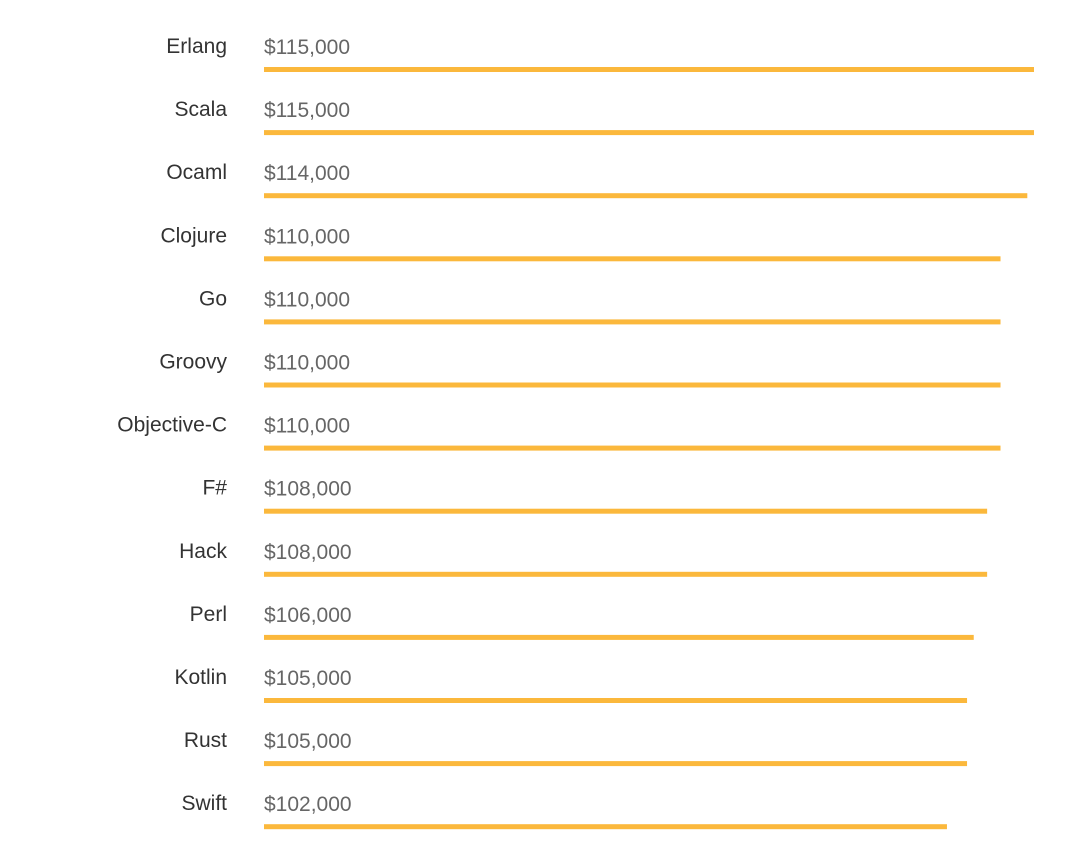 This screenshot has height=848, width=1082. Describe the element at coordinates (204, 803) in the screenshot. I see `category-label: Swift` at that location.